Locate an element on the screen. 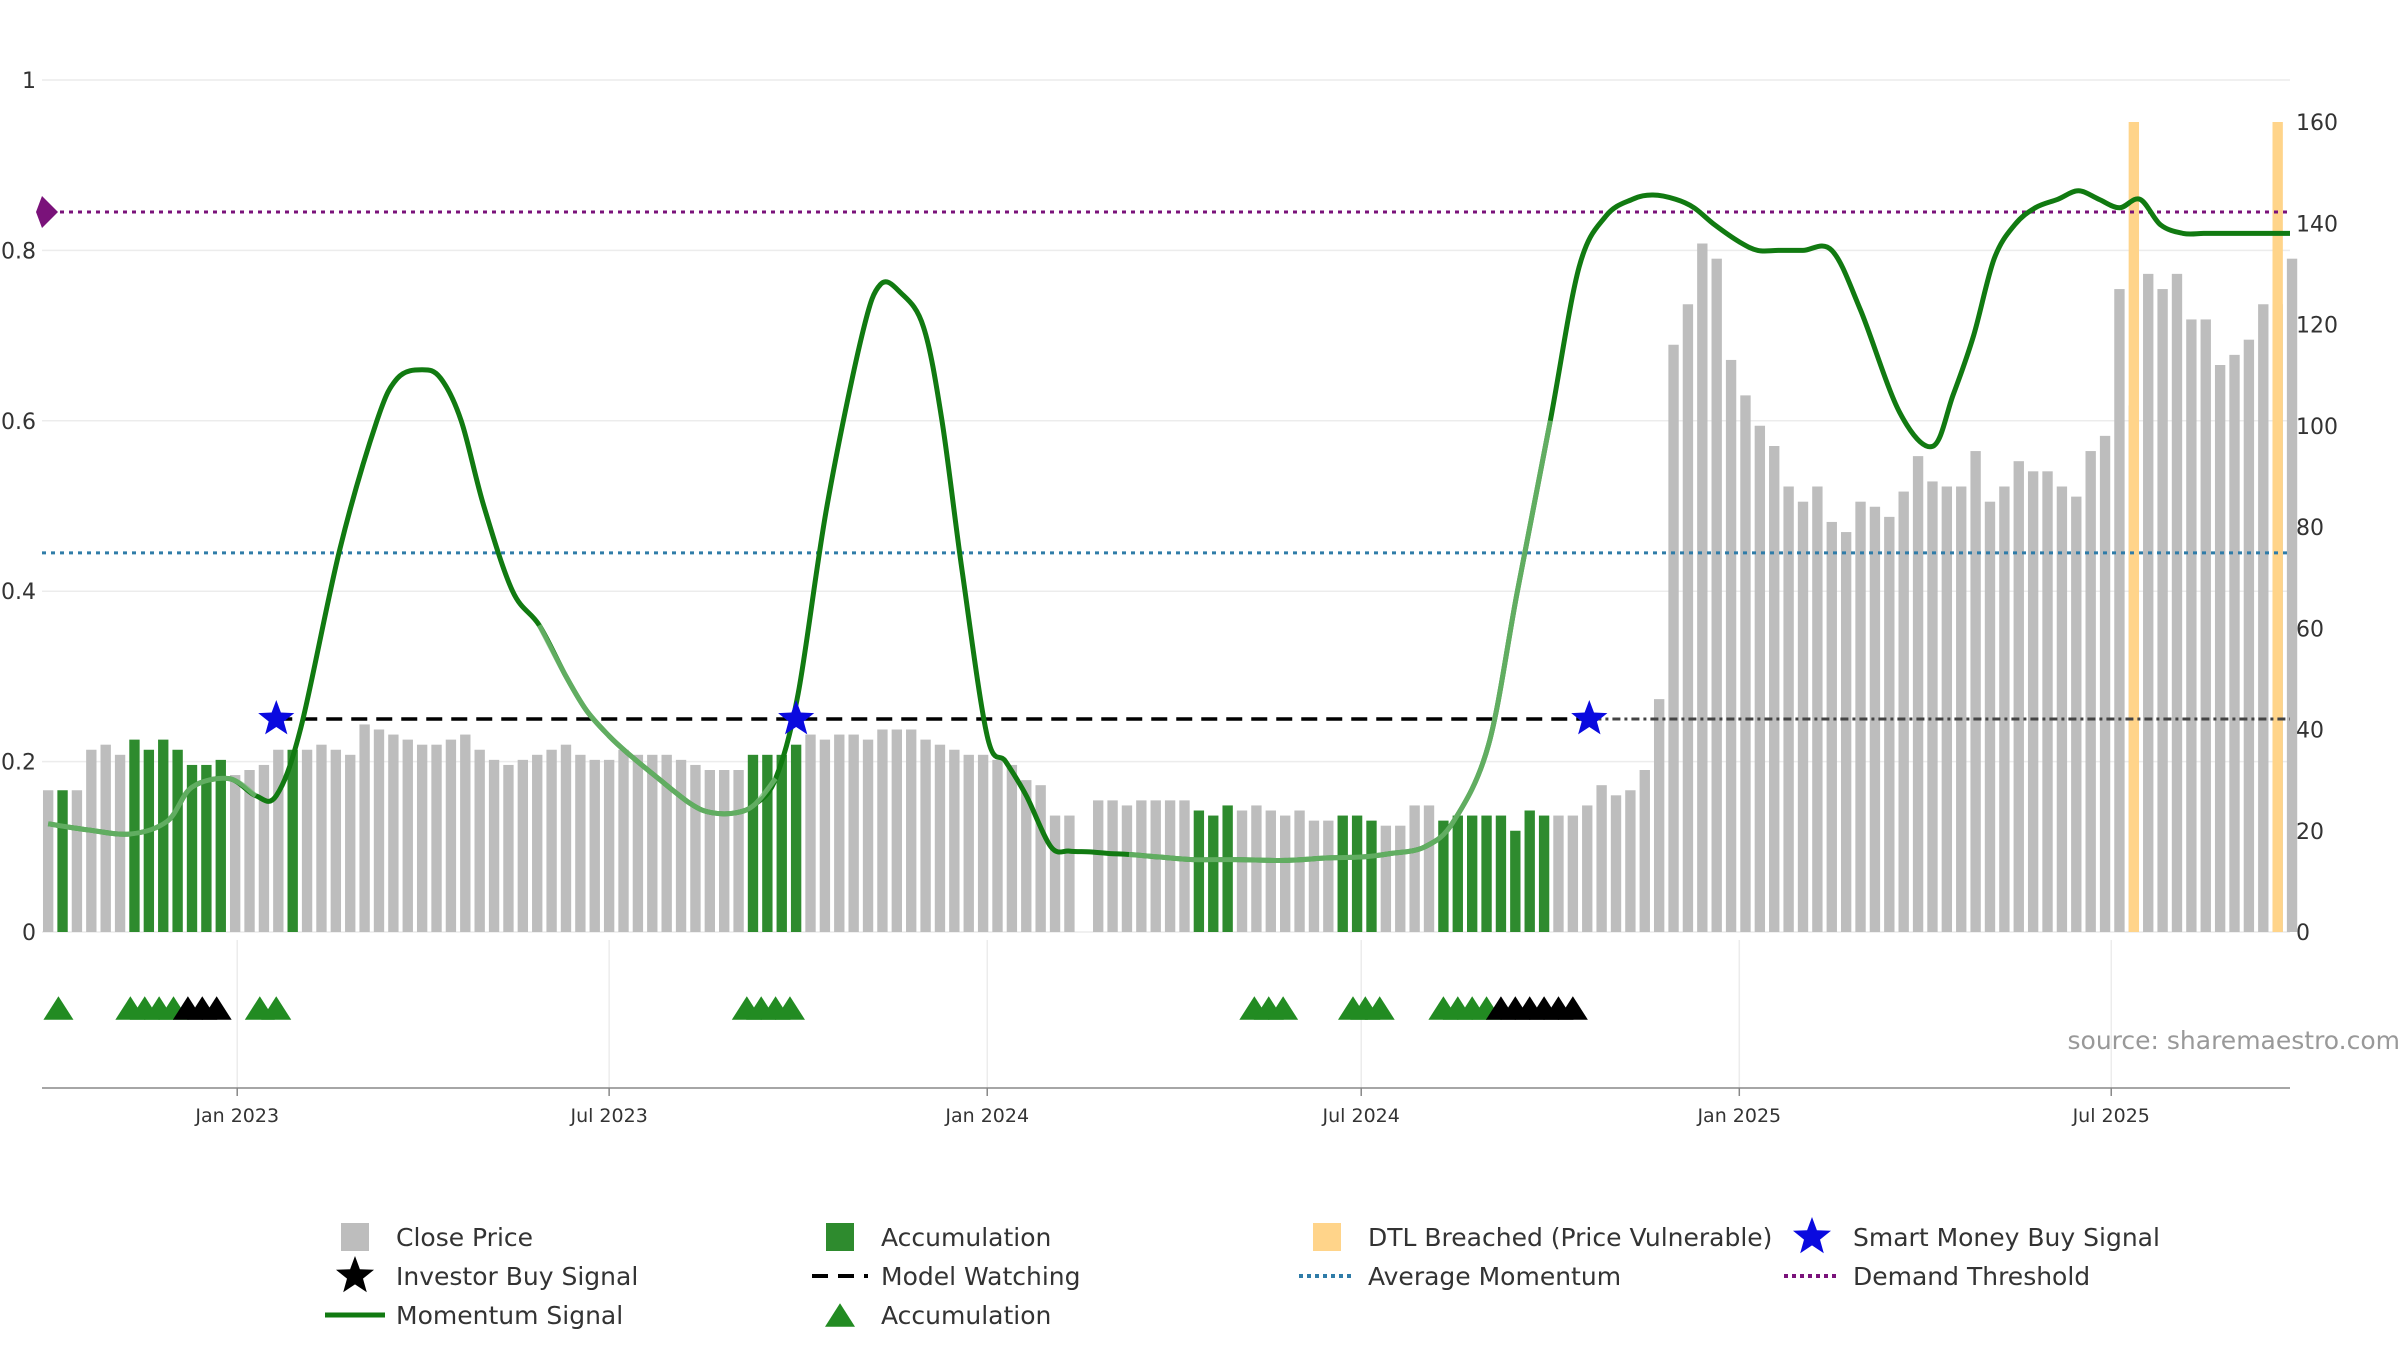  dtl-breached-bar is located at coordinates (2134, 527).